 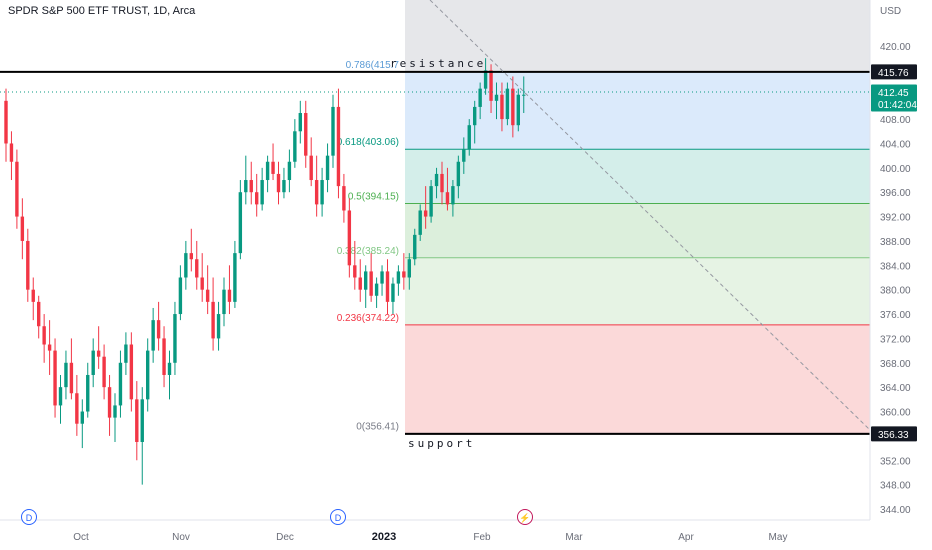 What do you see at coordinates (377, 426) in the screenshot?
I see `fib-label: 0(356.41)` at bounding box center [377, 426].